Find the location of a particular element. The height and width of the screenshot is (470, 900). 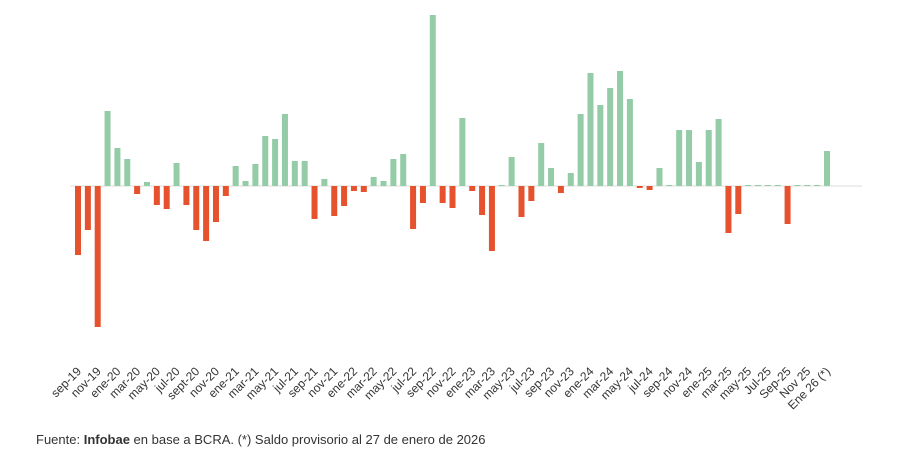

footer-source: Infobae is located at coordinates (106, 439).